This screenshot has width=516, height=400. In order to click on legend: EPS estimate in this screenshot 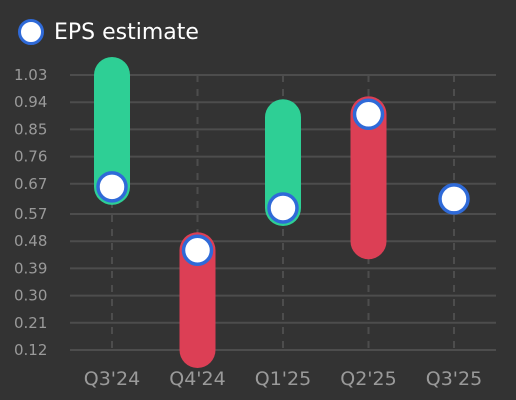, I will do `click(108, 32)`.